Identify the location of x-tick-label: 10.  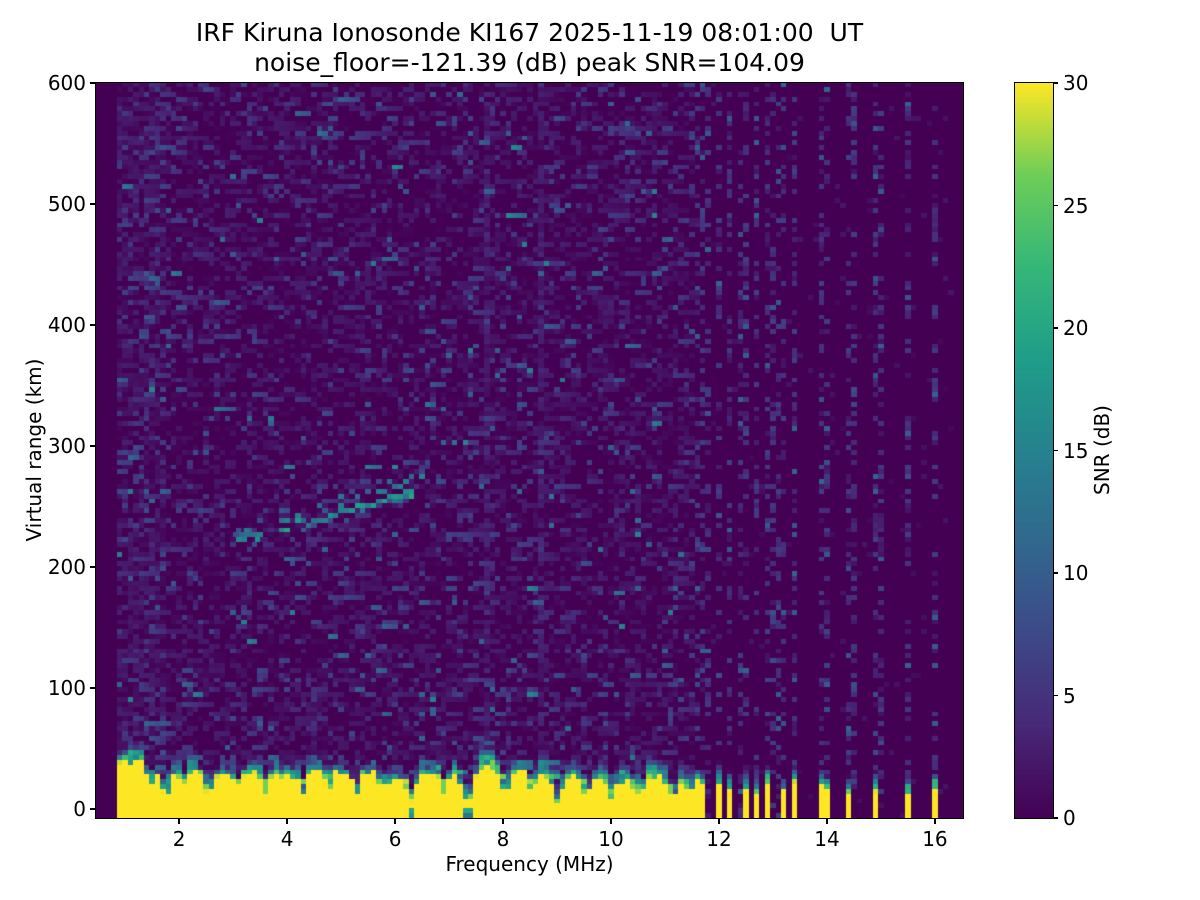
(611, 839).